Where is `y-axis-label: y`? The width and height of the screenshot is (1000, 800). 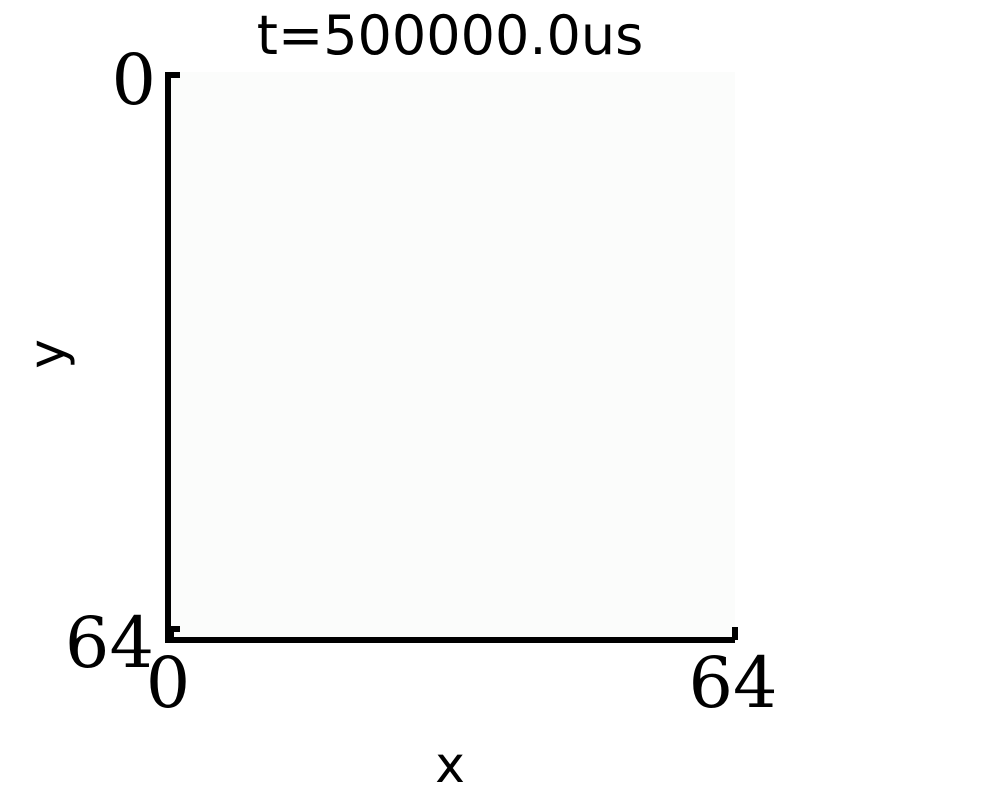
y-axis-label: y is located at coordinates (47, 354).